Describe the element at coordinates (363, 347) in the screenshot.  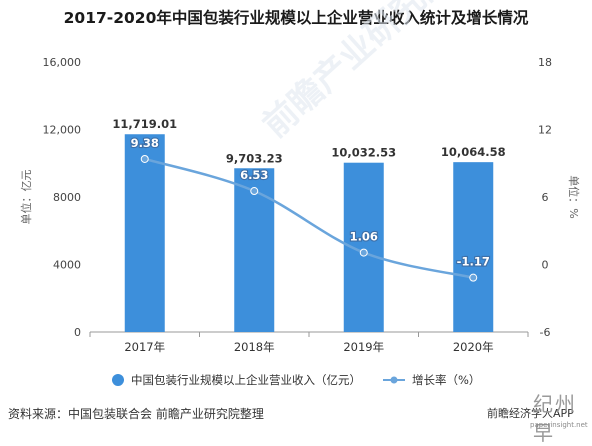
I see `x-tick-label: 2019年` at that location.